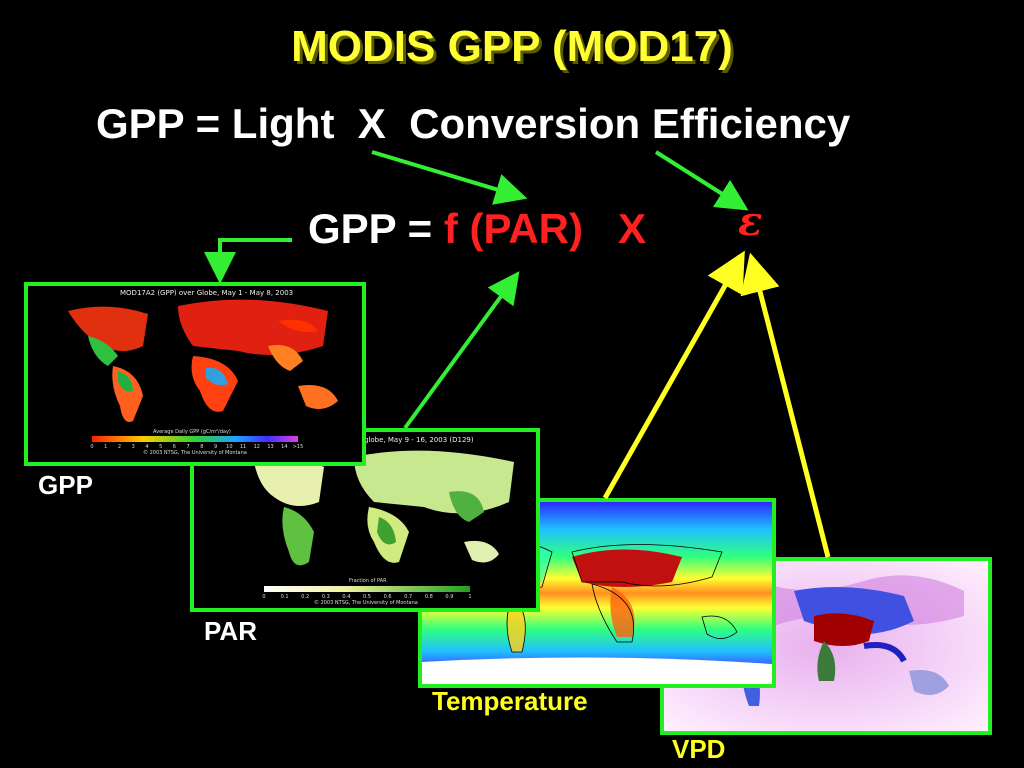  Describe the element at coordinates (367, 597) in the screenshot. I see `par-legend-tick: 0.5` at that location.